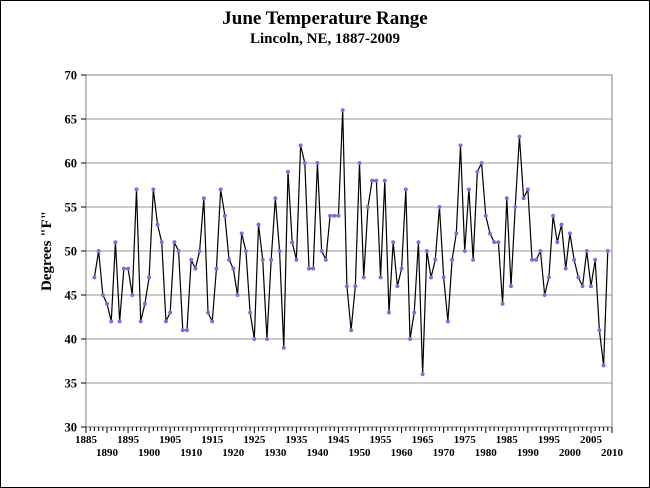  What do you see at coordinates (444, 453) in the screenshot?
I see `x-tick-label: 1970` at bounding box center [444, 453].